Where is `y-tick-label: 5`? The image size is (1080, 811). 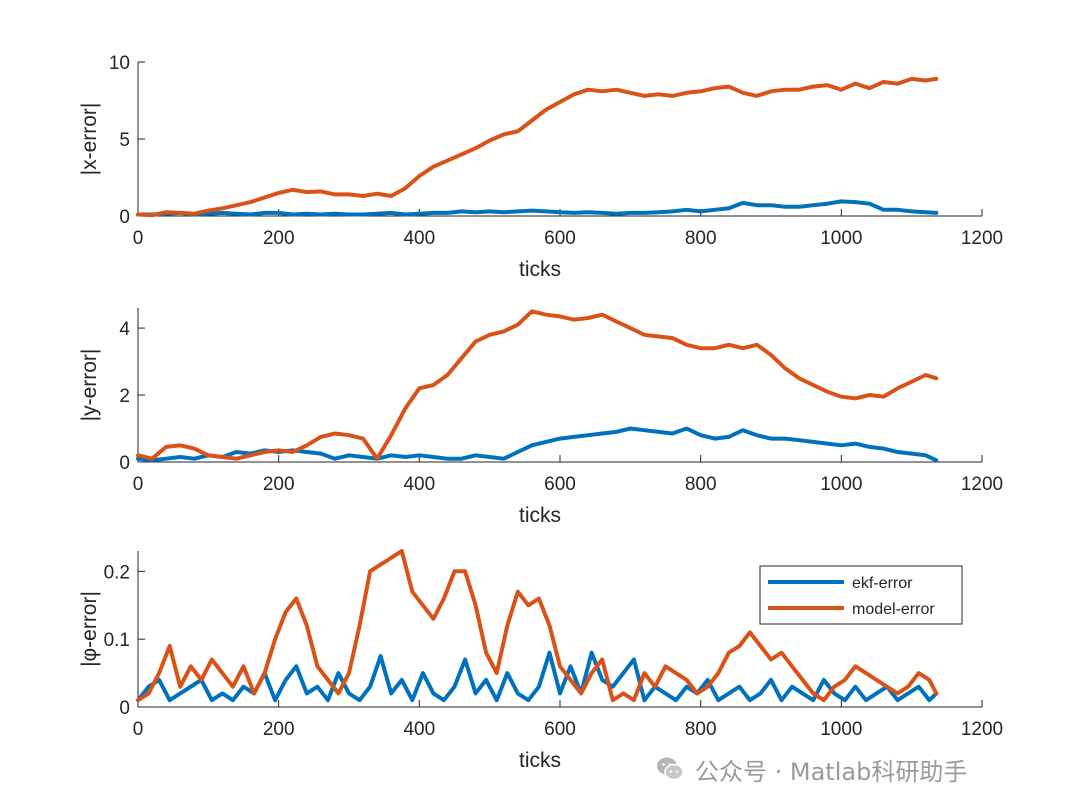 y-tick-label: 5 is located at coordinates (124, 140).